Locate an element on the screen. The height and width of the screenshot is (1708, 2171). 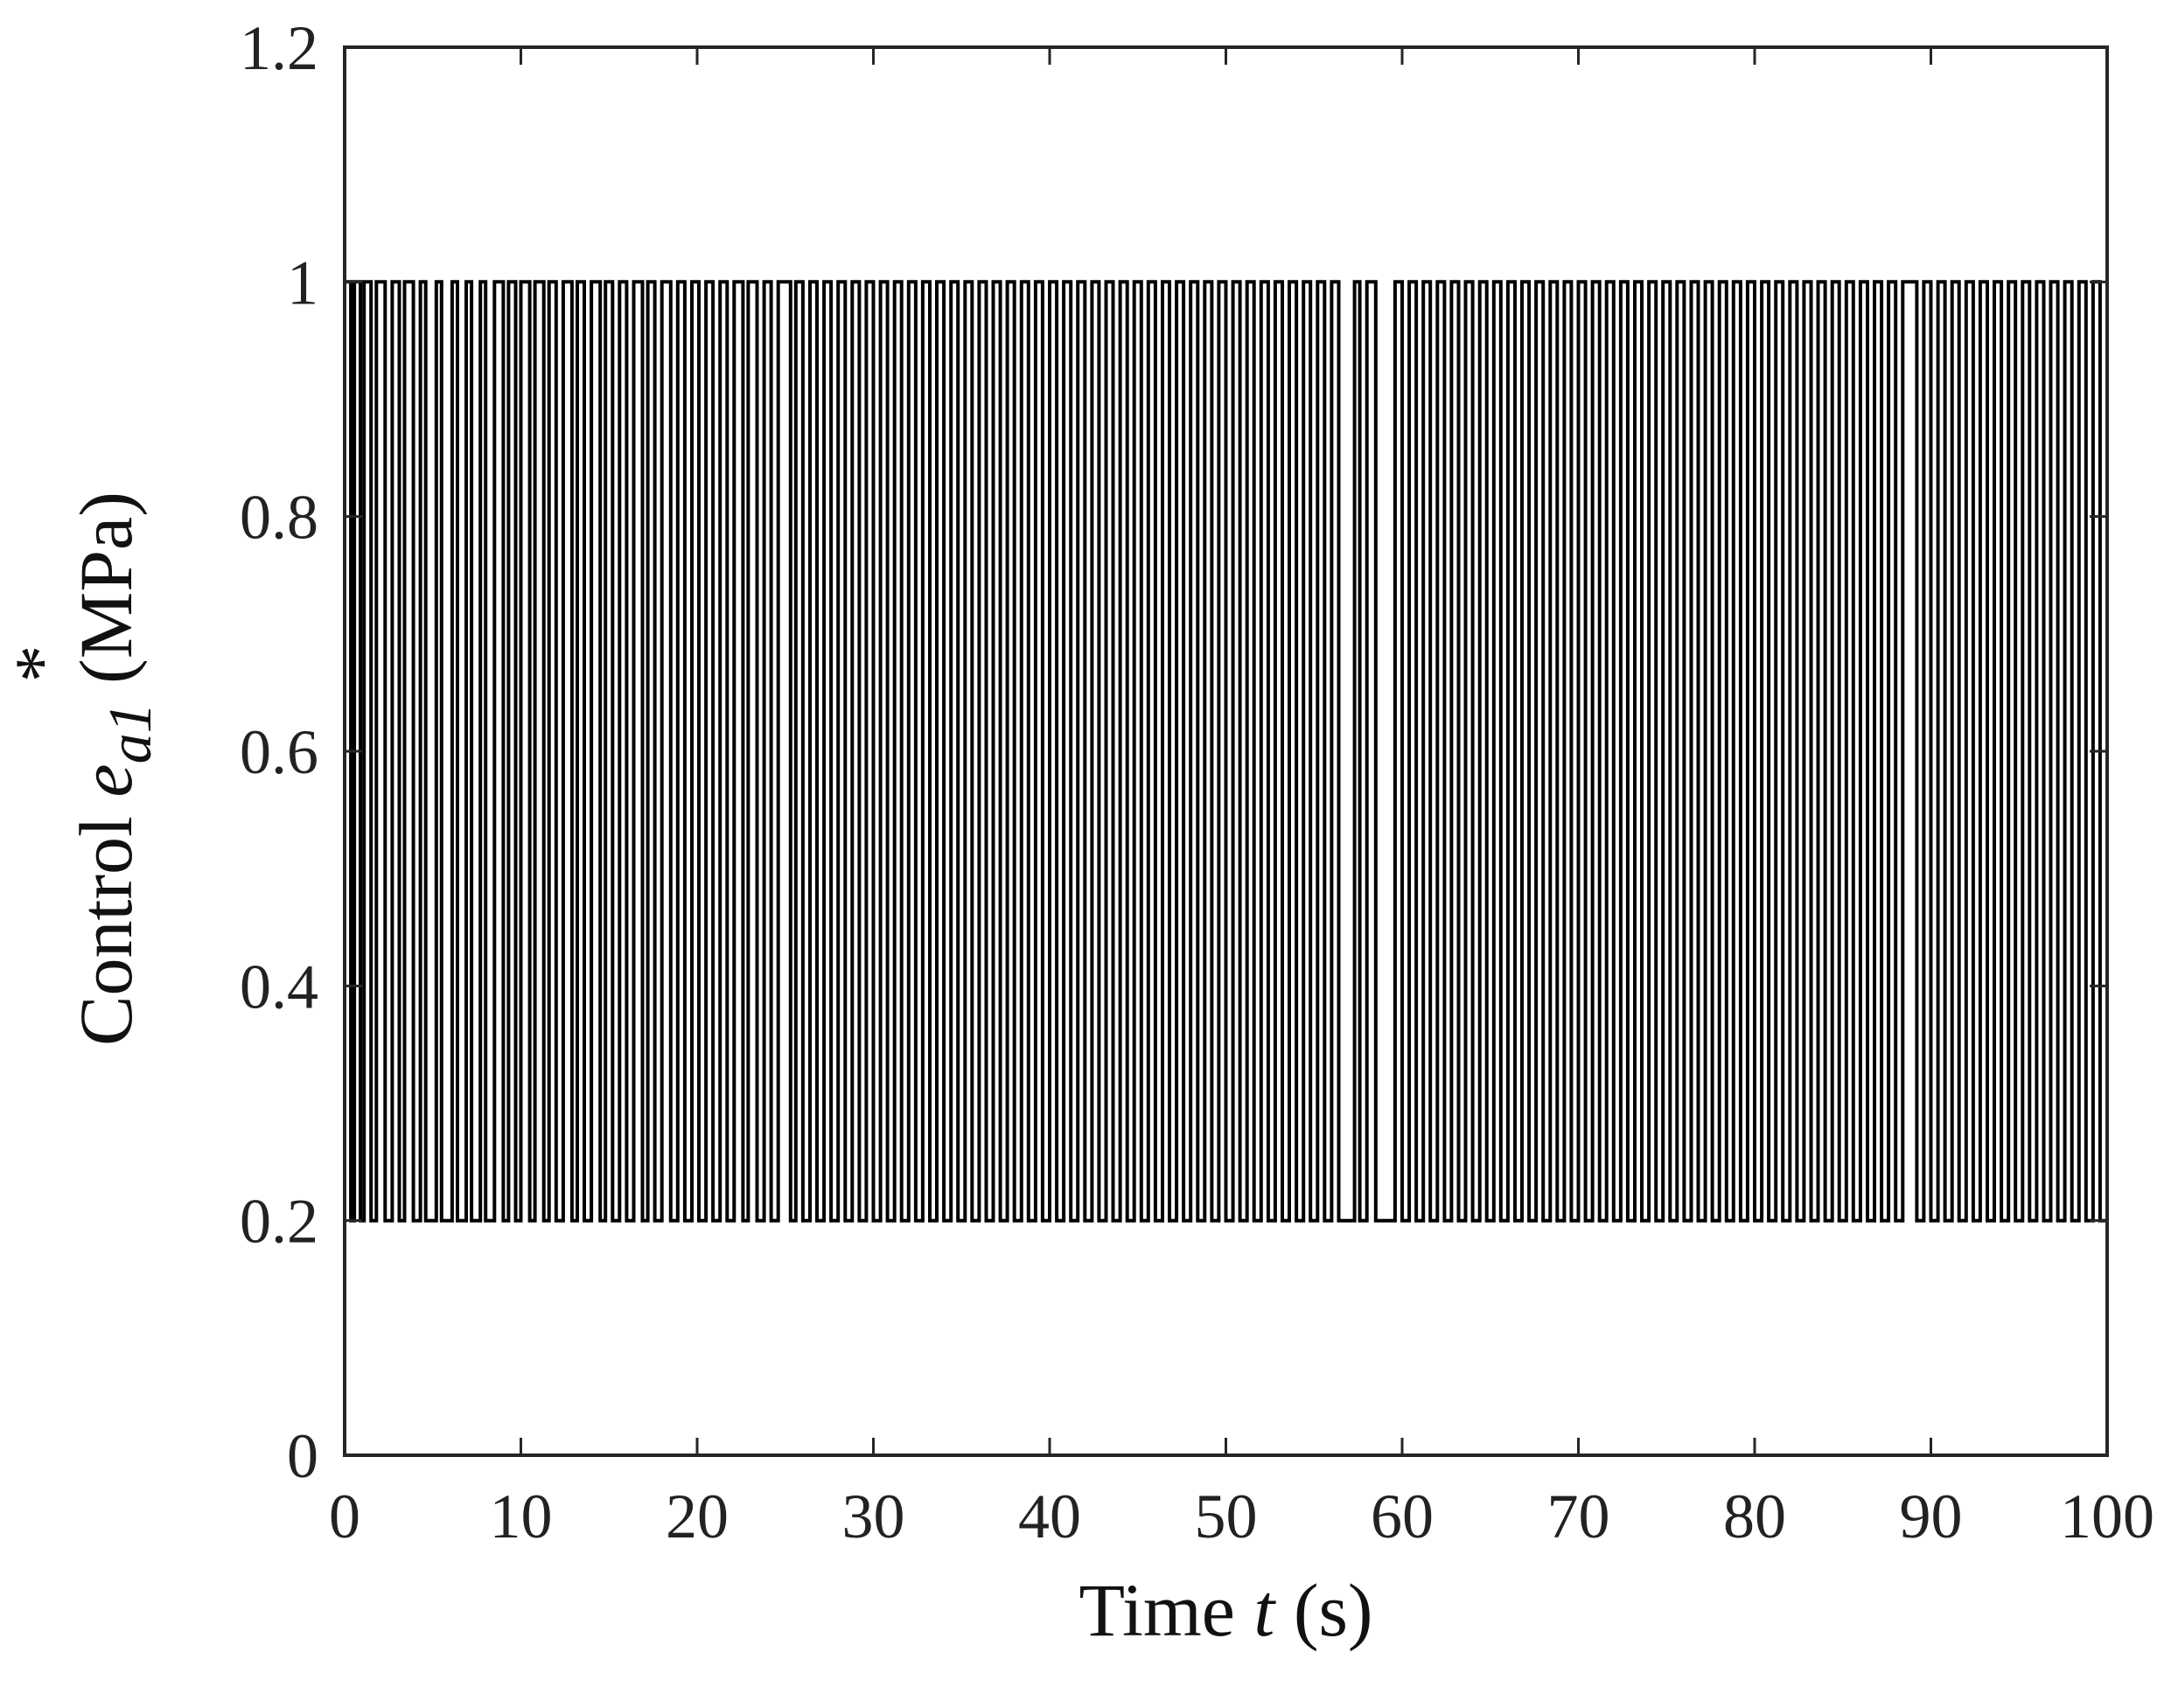
x-tick-label: 0 is located at coordinates (345, 1516).